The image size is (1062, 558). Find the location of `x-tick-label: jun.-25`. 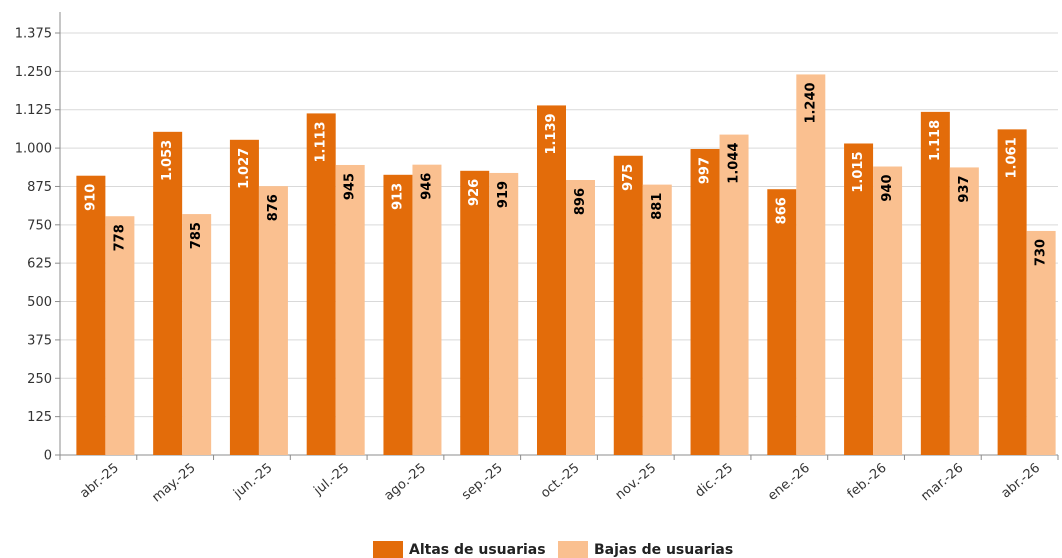

x-tick-label: jun.-25 is located at coordinates (252, 481).